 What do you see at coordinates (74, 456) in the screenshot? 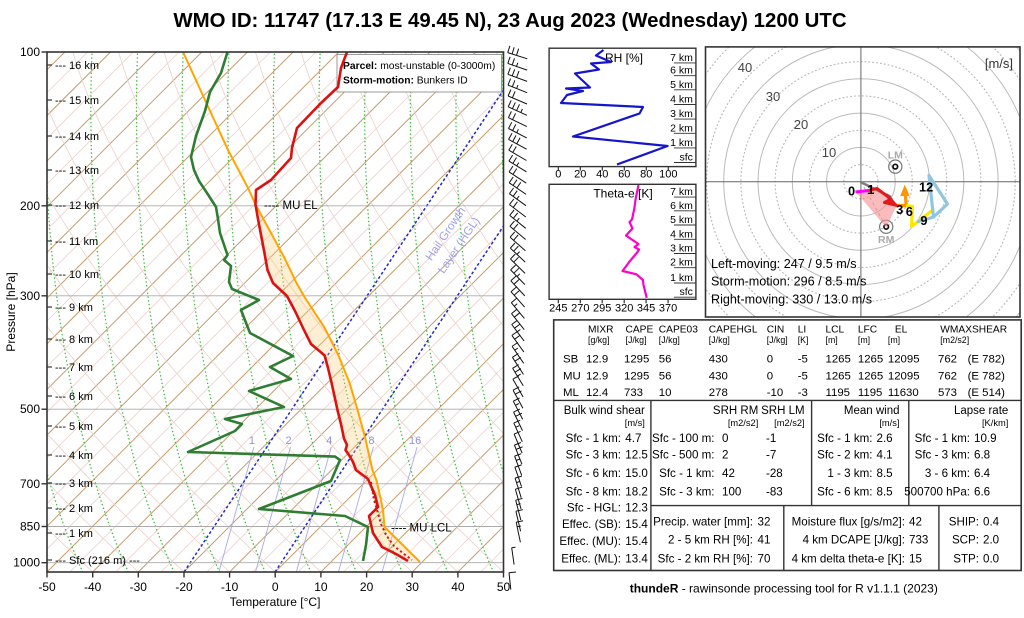
I see `svg-text: --- 4 km` at bounding box center [74, 456].